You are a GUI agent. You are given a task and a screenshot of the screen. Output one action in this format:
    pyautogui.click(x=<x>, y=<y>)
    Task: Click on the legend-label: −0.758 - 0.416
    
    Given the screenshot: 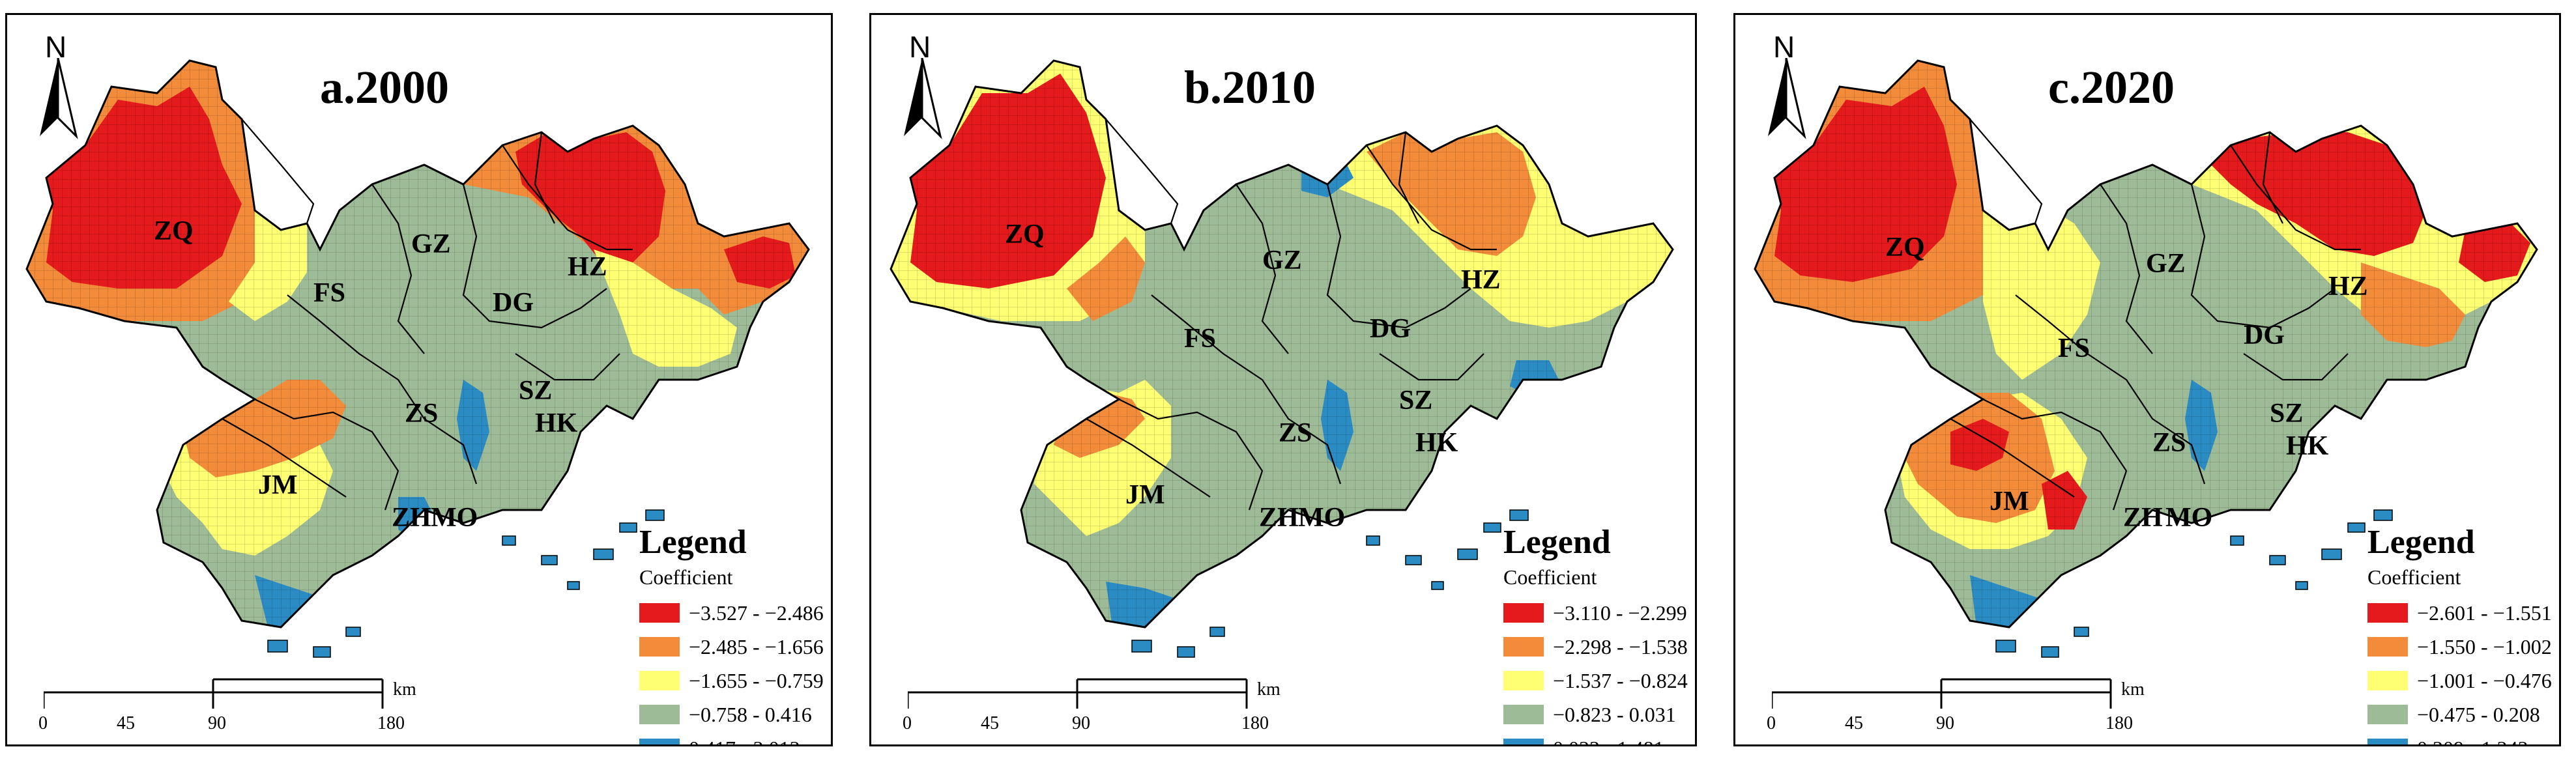 What is the action you would take?
    pyautogui.click(x=750, y=714)
    